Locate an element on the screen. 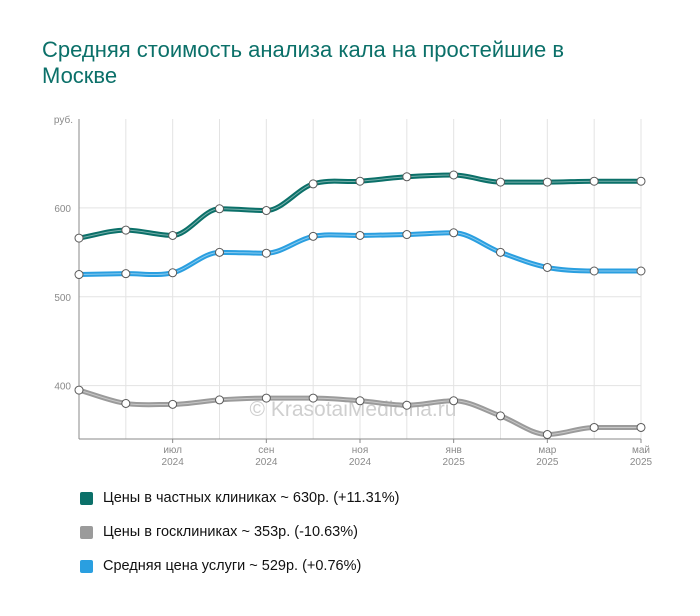 This screenshot has width=700, height=616. legend-item-average: Средняя цена услуги ~ 529р. (+0.76%) is located at coordinates (239, 566).